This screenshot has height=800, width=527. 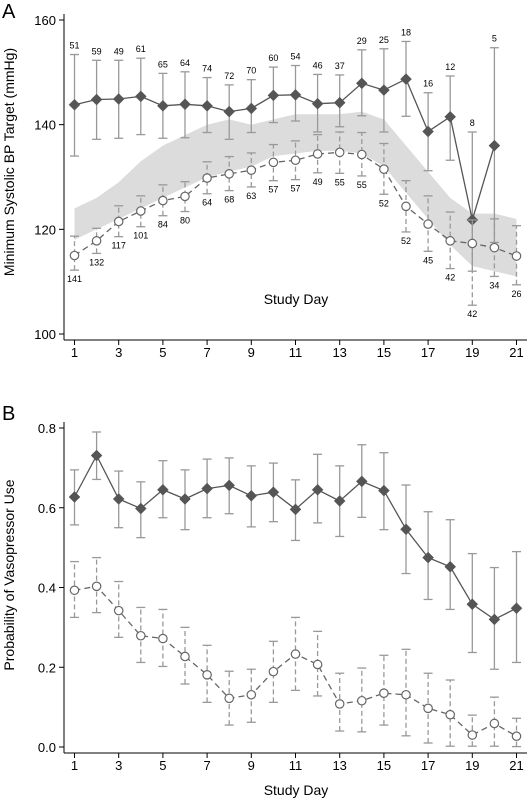 I want to click on panel-a-circle-n-label: 52, so click(x=406, y=241).